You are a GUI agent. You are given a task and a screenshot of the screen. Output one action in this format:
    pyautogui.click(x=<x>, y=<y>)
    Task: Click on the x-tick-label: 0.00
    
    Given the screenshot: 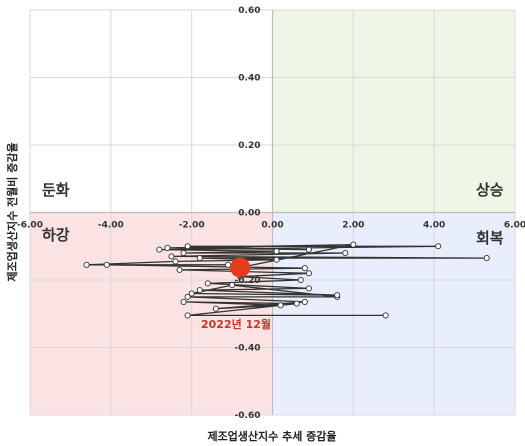 What is the action you would take?
    pyautogui.click(x=272, y=226)
    